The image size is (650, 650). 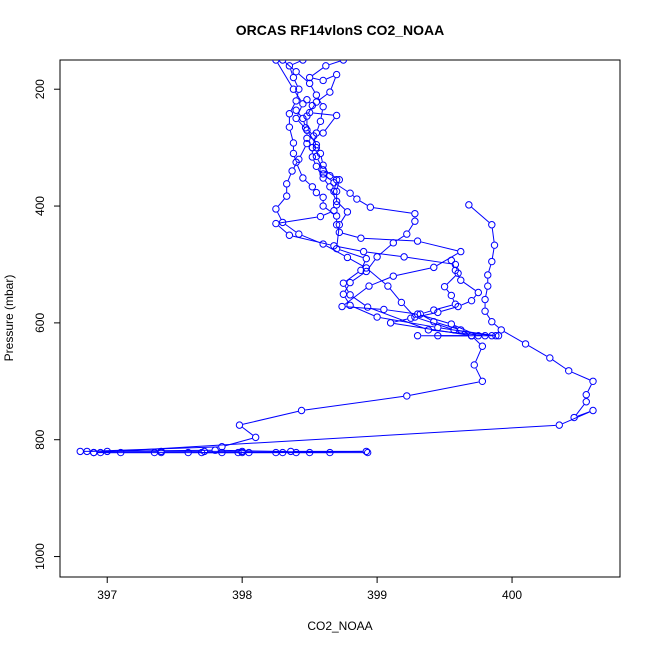 I want to click on x-tick-label: 397, so click(x=107, y=595).